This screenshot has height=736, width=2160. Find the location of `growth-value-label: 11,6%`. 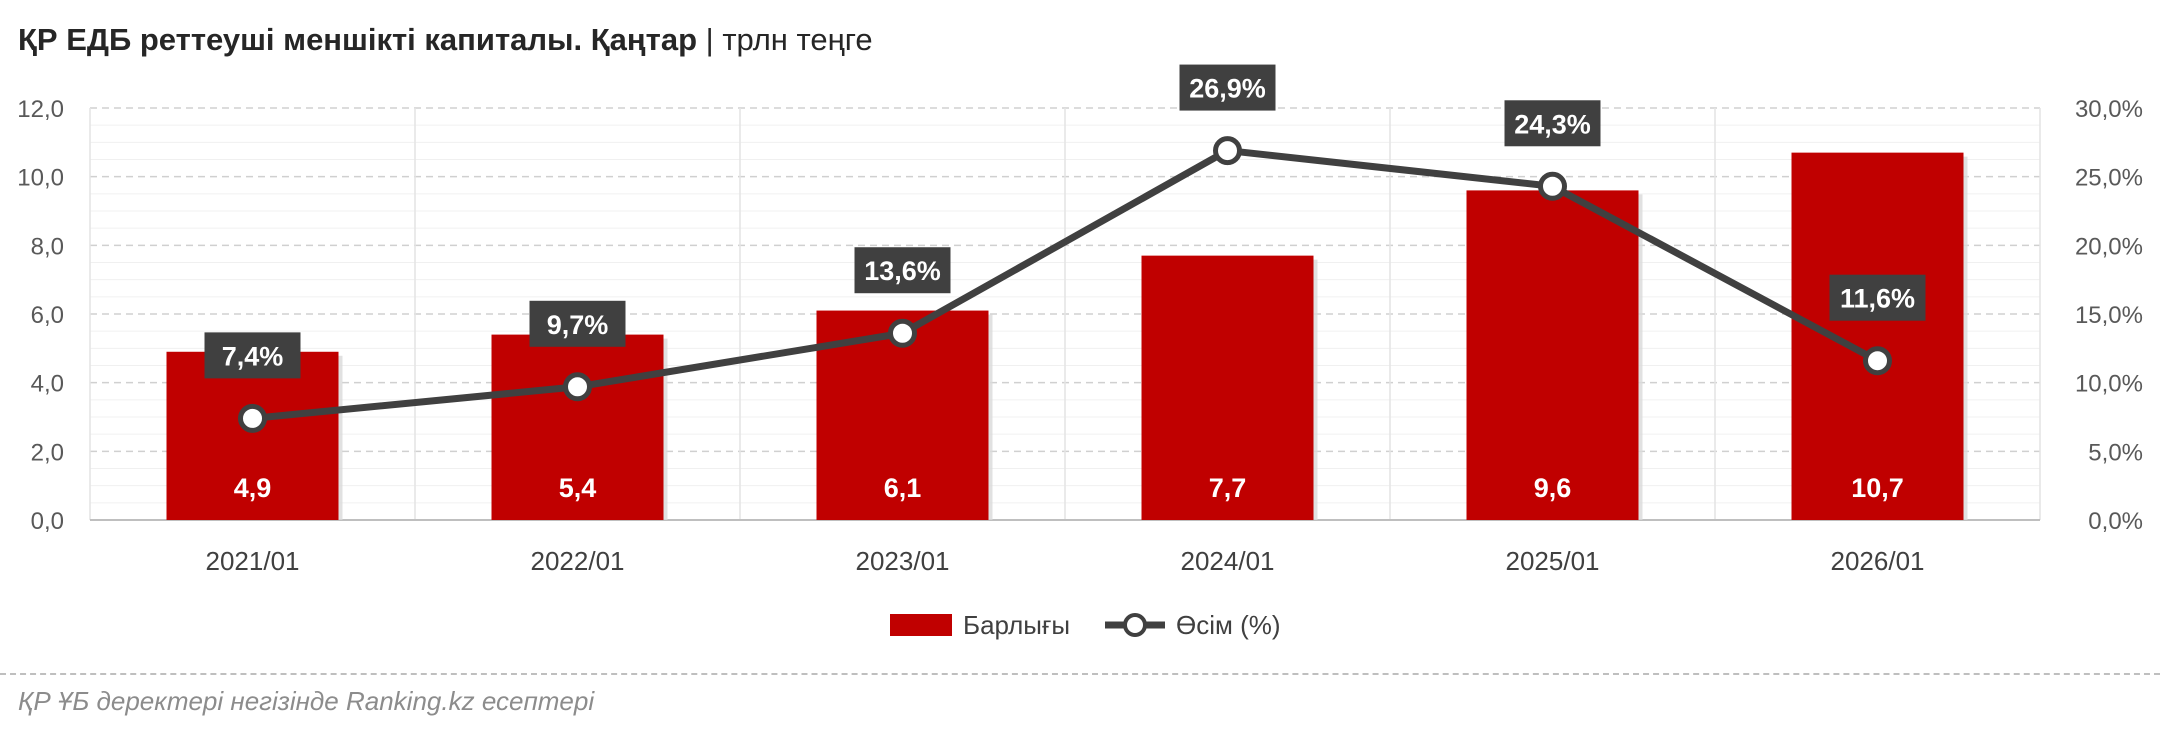

growth-value-label: 11,6% is located at coordinates (1877, 299).